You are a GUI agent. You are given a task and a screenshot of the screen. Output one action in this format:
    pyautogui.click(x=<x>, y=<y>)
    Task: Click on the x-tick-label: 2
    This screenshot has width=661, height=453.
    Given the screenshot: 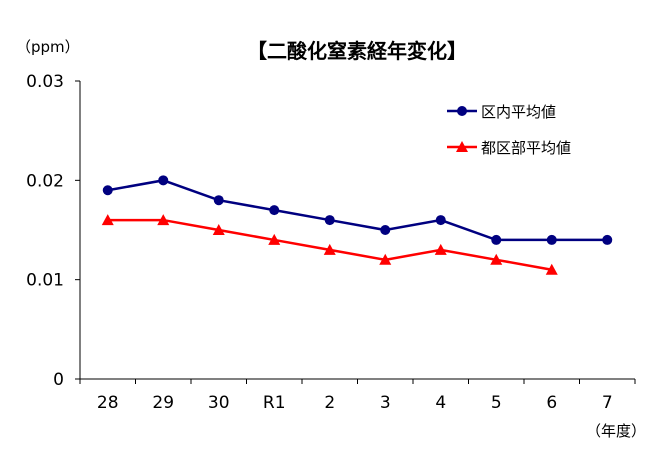 What is the action you would take?
    pyautogui.click(x=329, y=403)
    